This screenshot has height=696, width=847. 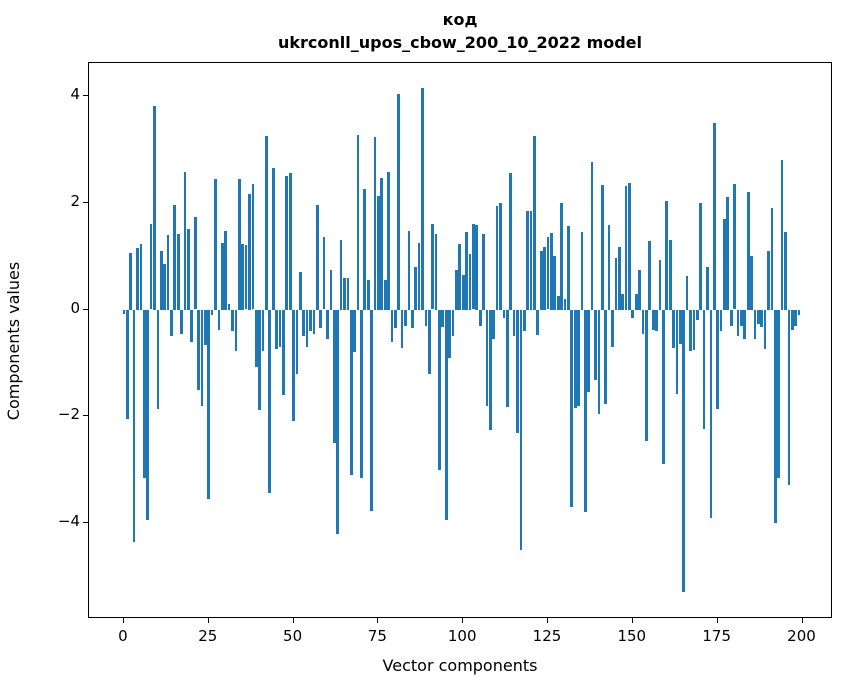 I want to click on chart-title: код ukrconll_upos_cbow_200_10_2022 model, so click(x=460, y=31).